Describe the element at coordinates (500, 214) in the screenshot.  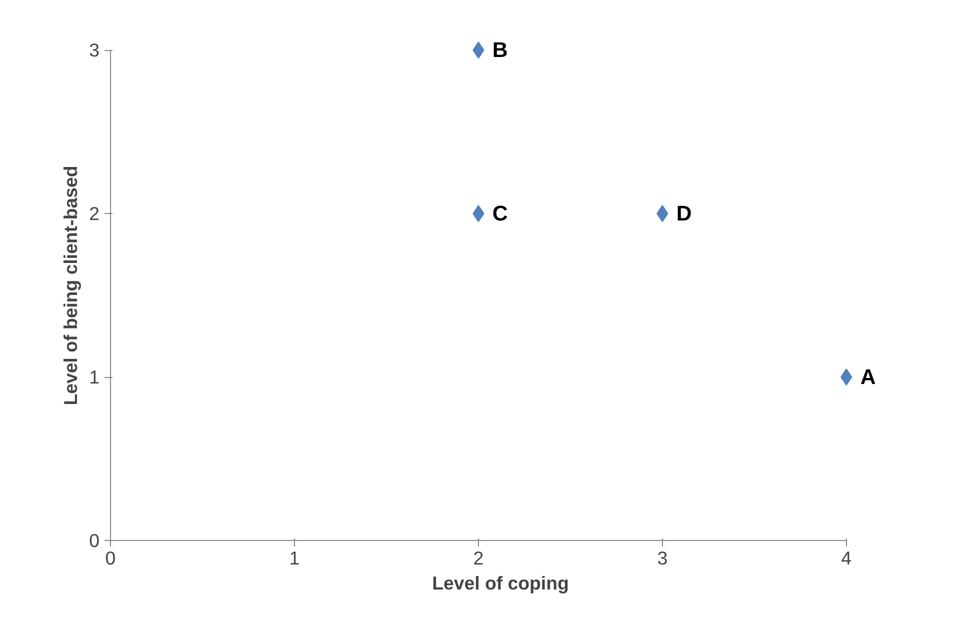
I see `annotation: C` at that location.